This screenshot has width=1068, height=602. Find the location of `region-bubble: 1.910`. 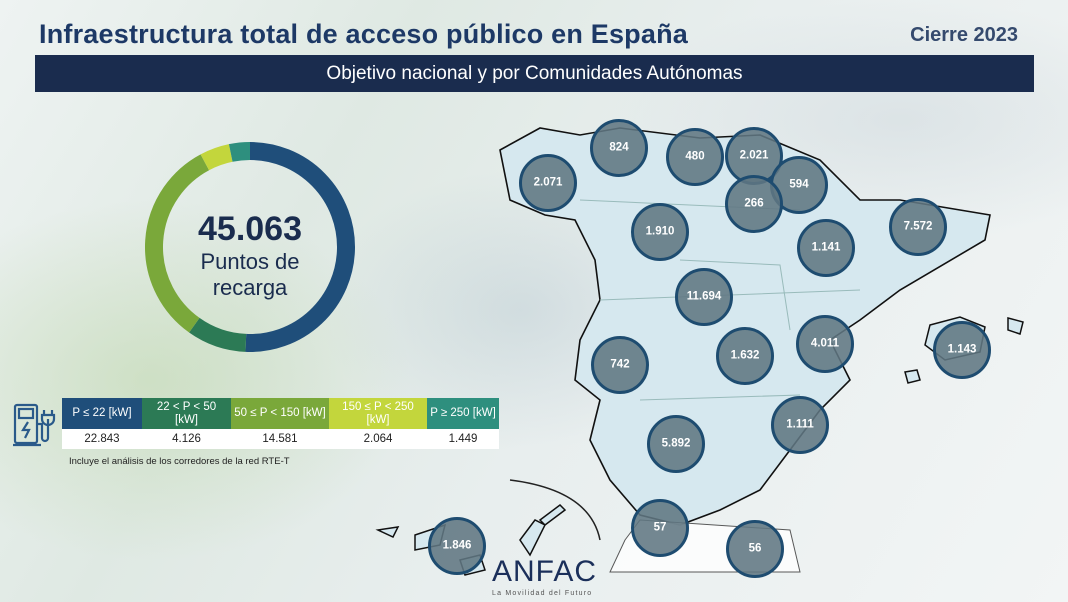

region-bubble: 1.910 is located at coordinates (660, 232).